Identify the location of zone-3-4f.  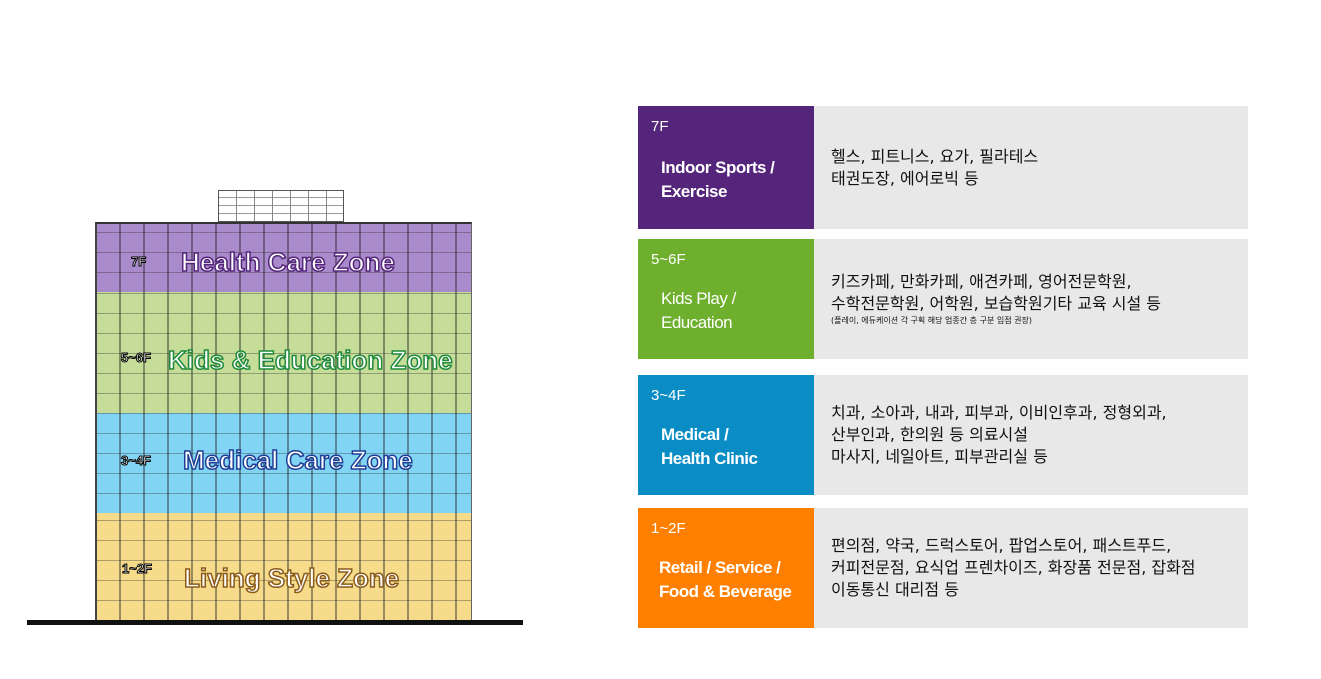
(283, 463).